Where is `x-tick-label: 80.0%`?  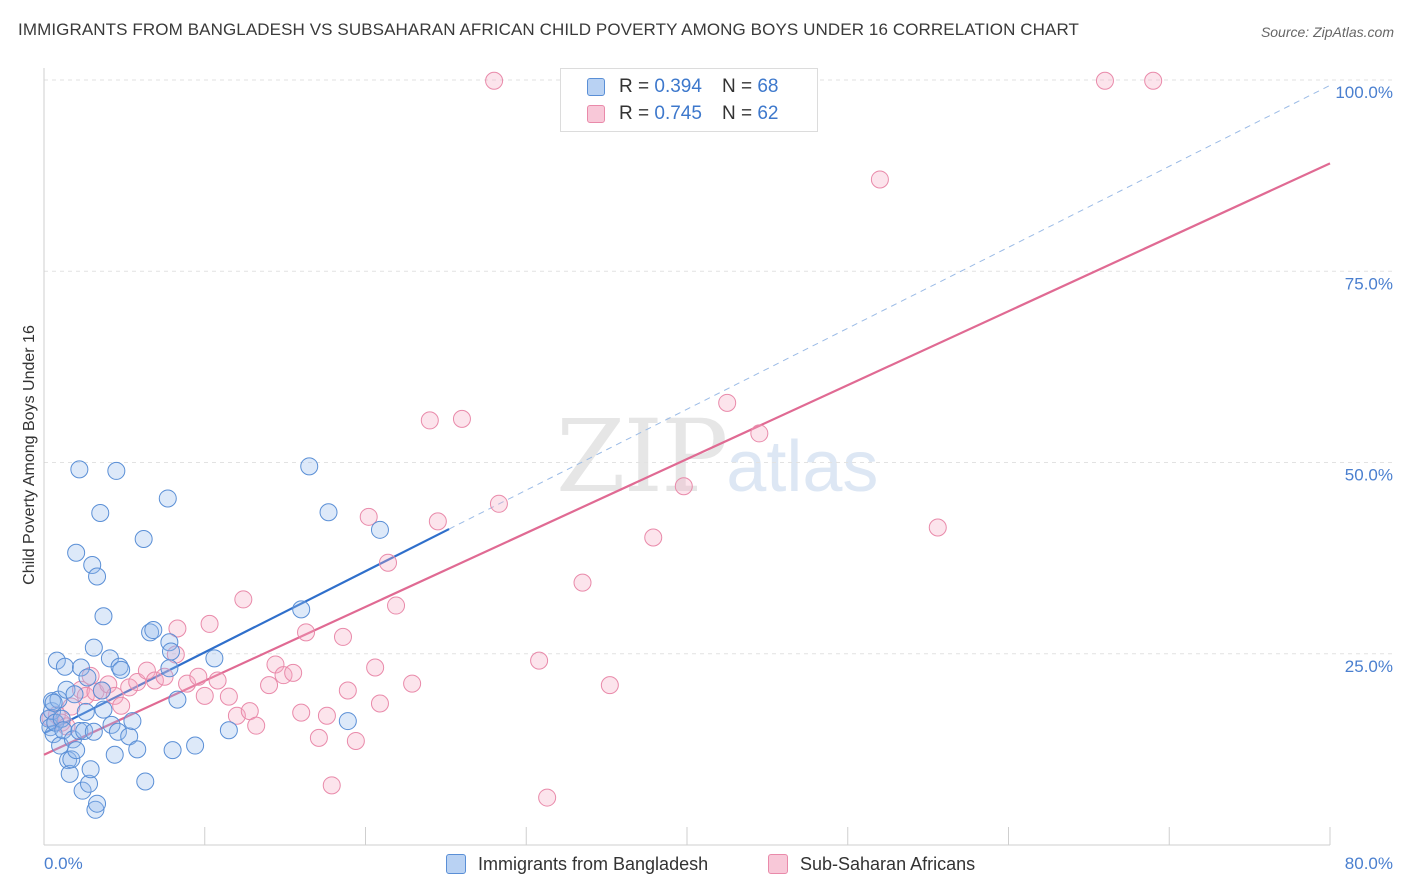
x-tick-label: 80.0% is located at coordinates (1369, 863).